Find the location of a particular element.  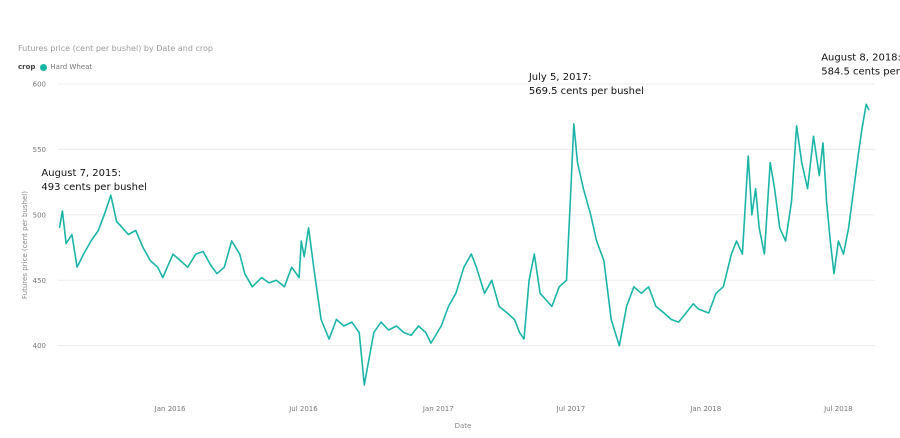

x-tick-label: Jul 2016 is located at coordinates (303, 409).